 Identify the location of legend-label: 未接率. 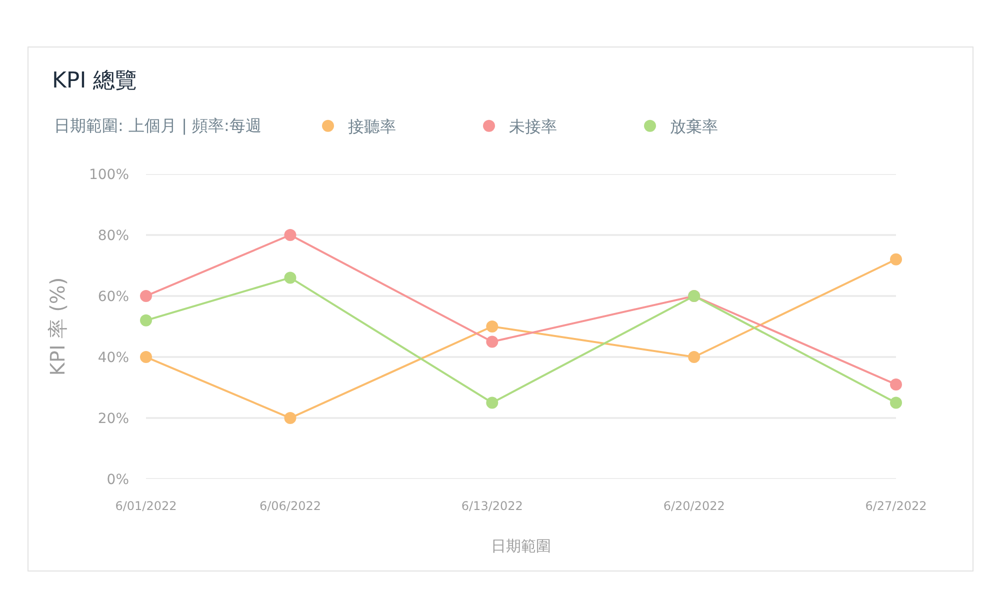
(533, 126).